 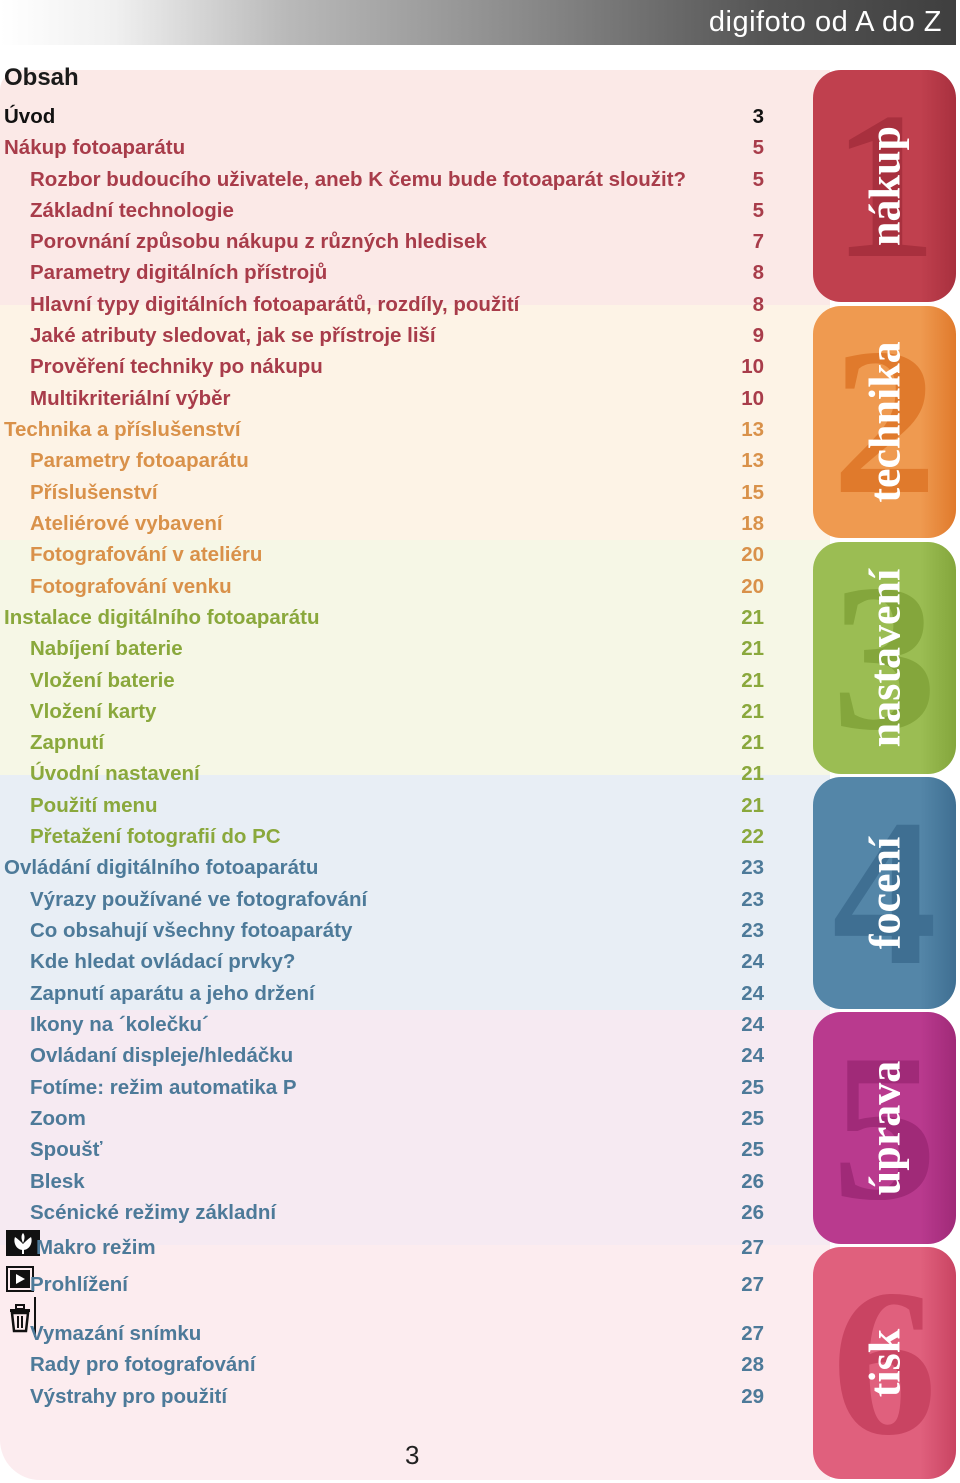 I want to click on bg-band-tisk, so click(x=415, y=1362).